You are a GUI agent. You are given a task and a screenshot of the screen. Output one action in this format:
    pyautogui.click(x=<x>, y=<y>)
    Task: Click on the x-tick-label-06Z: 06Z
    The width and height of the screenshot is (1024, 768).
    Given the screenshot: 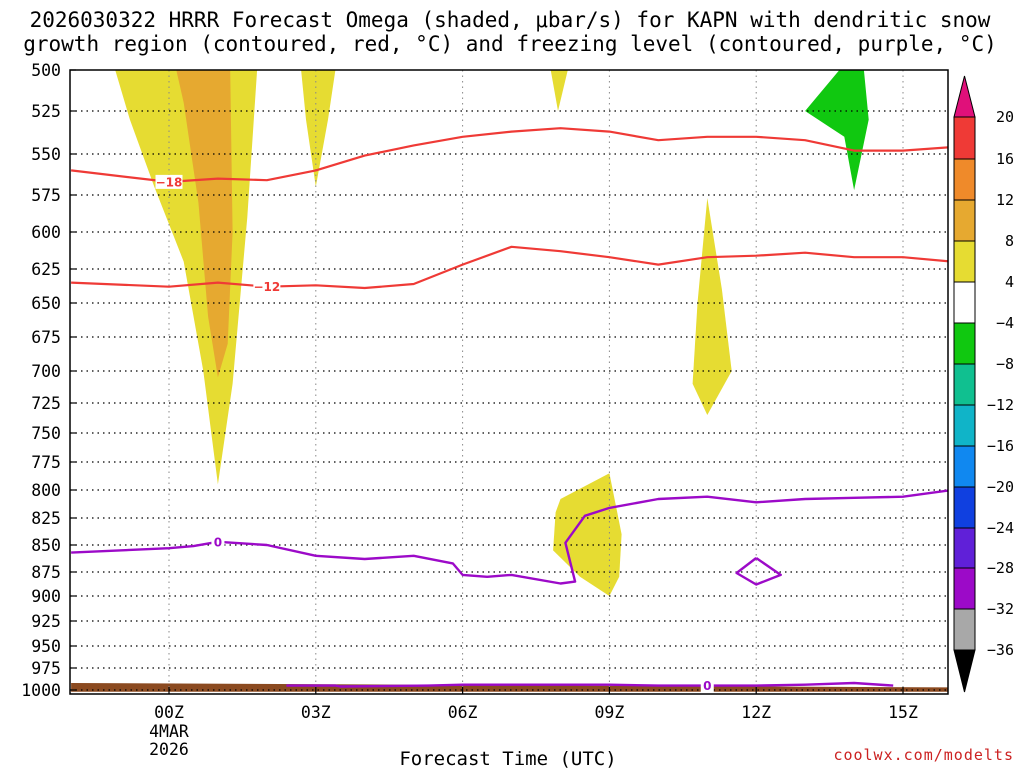 What is the action you would take?
    pyautogui.click(x=463, y=712)
    